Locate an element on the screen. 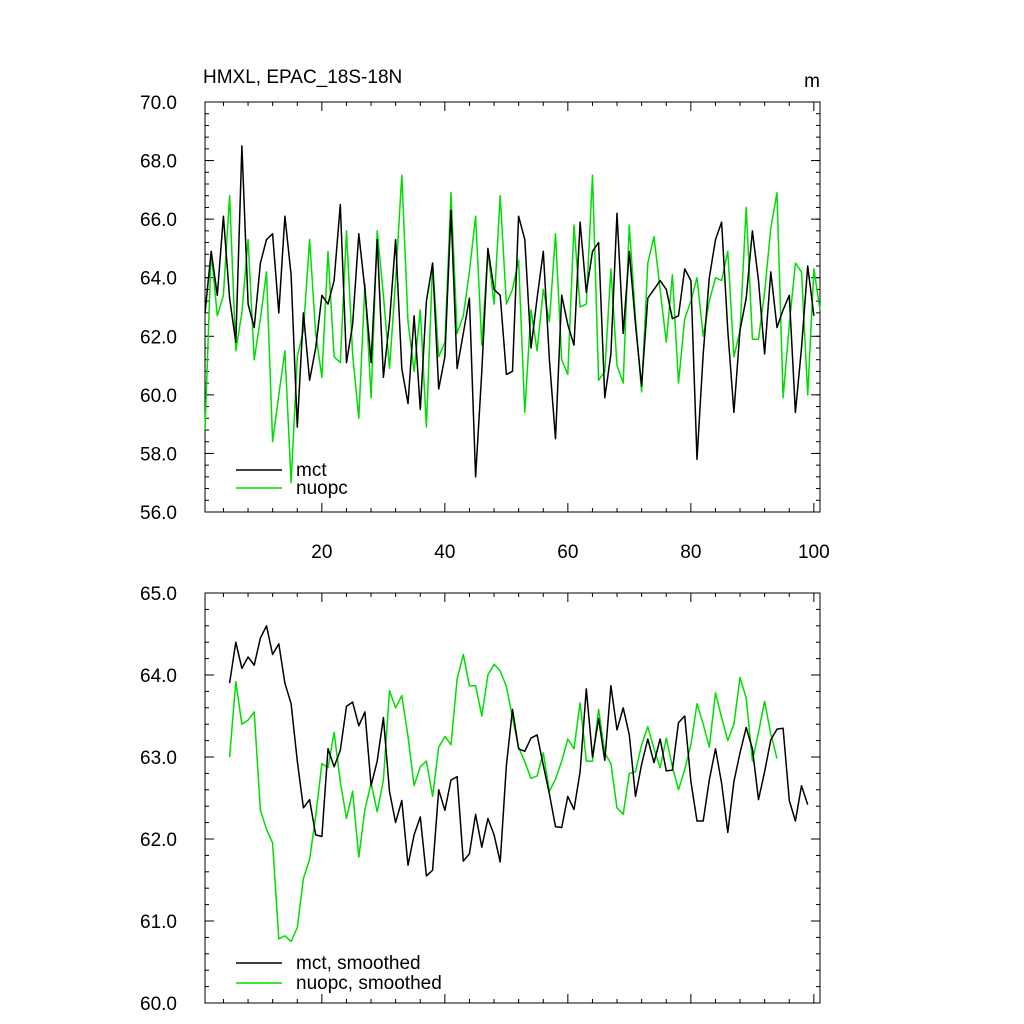 This screenshot has height=1024, width=1024. series-line-mct-smoothed is located at coordinates (518, 751).